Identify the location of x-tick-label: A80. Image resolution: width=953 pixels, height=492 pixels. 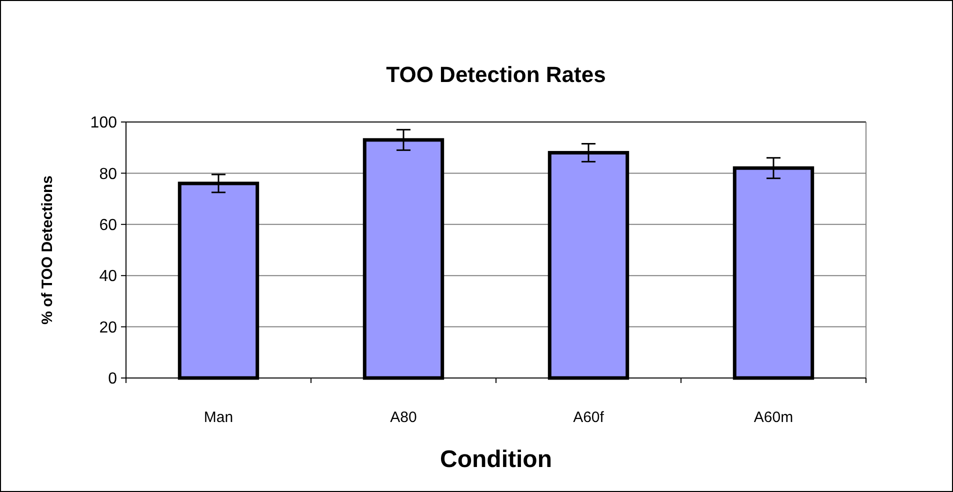
(403, 417).